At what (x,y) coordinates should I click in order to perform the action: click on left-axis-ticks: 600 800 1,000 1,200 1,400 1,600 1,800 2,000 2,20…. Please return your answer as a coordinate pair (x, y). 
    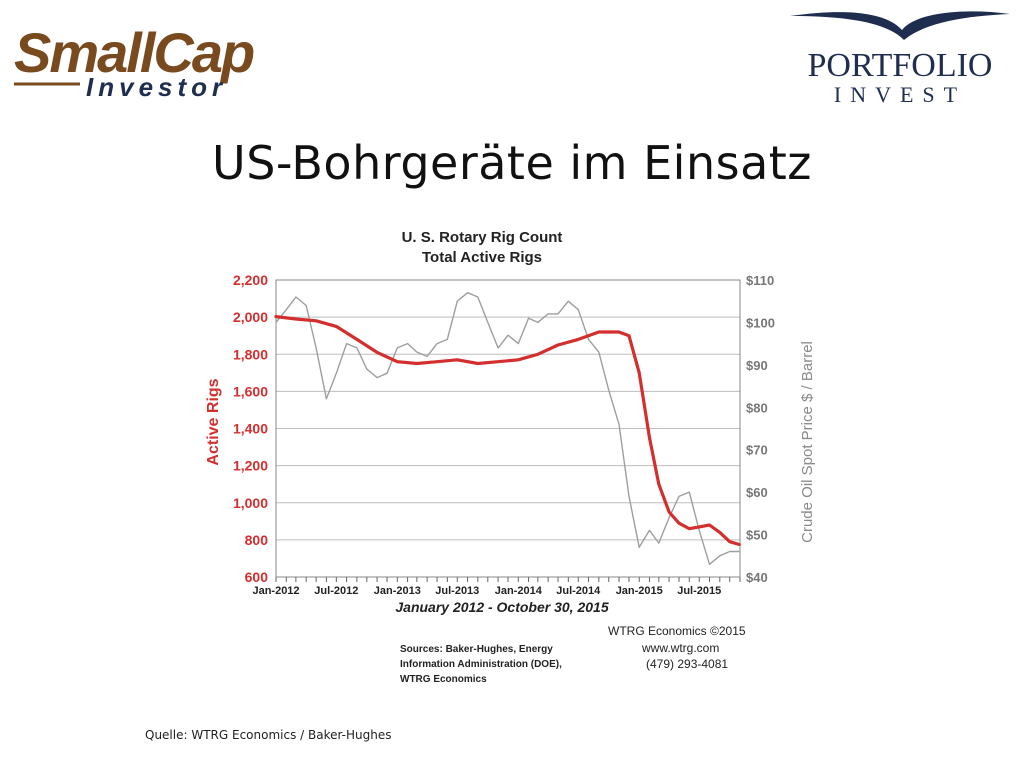
    Looking at the image, I should click on (250, 428).